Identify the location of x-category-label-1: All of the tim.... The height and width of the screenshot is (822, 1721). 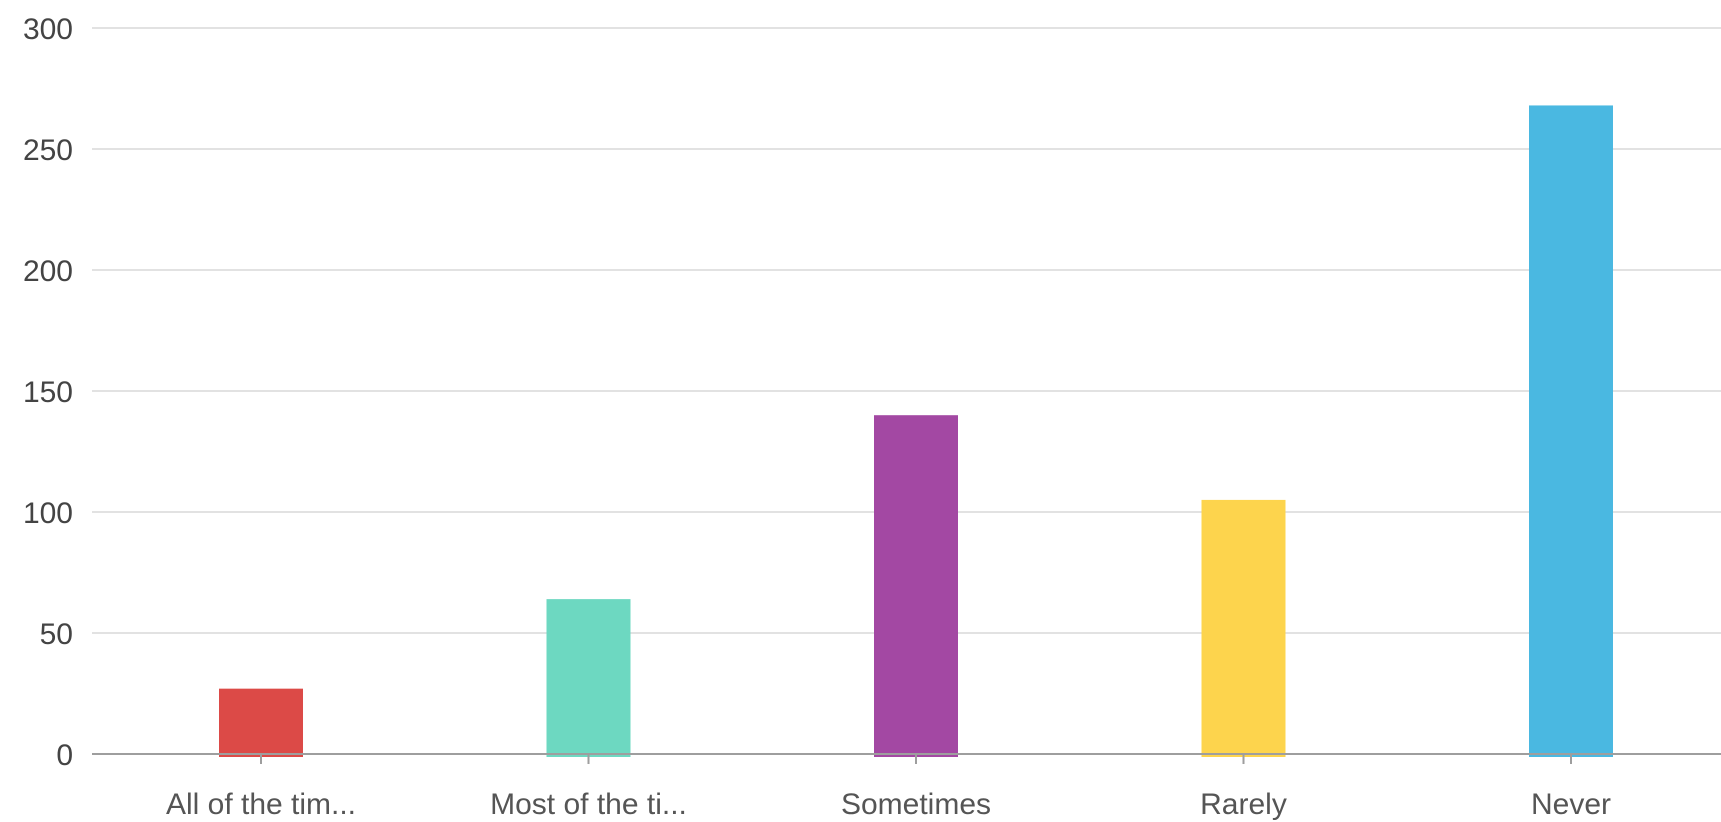
(261, 804).